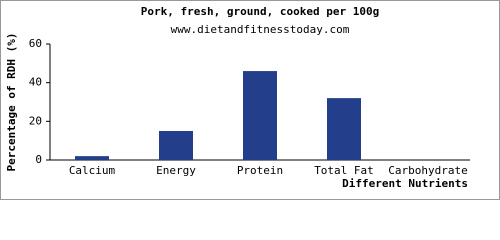 The height and width of the screenshot is (240, 500). What do you see at coordinates (35, 82) in the screenshot?
I see `y-tick-label: 40` at bounding box center [35, 82].